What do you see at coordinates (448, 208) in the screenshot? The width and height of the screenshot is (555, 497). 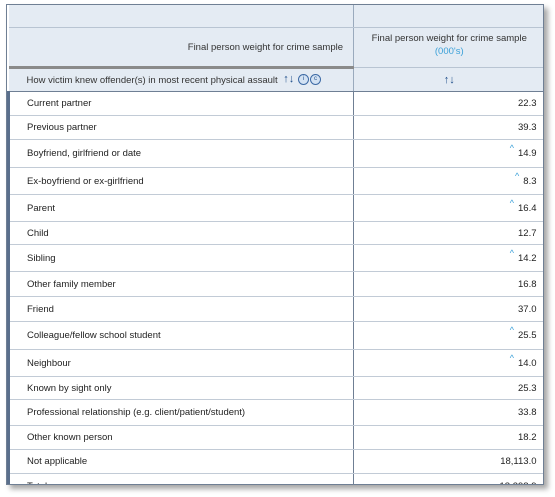 I see `row-value-cell: ^ 16.4` at bounding box center [448, 208].